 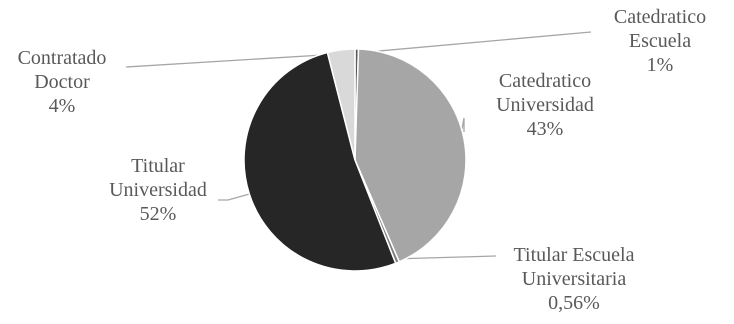 I want to click on slice-titular-universidad, so click(x=320, y=161).